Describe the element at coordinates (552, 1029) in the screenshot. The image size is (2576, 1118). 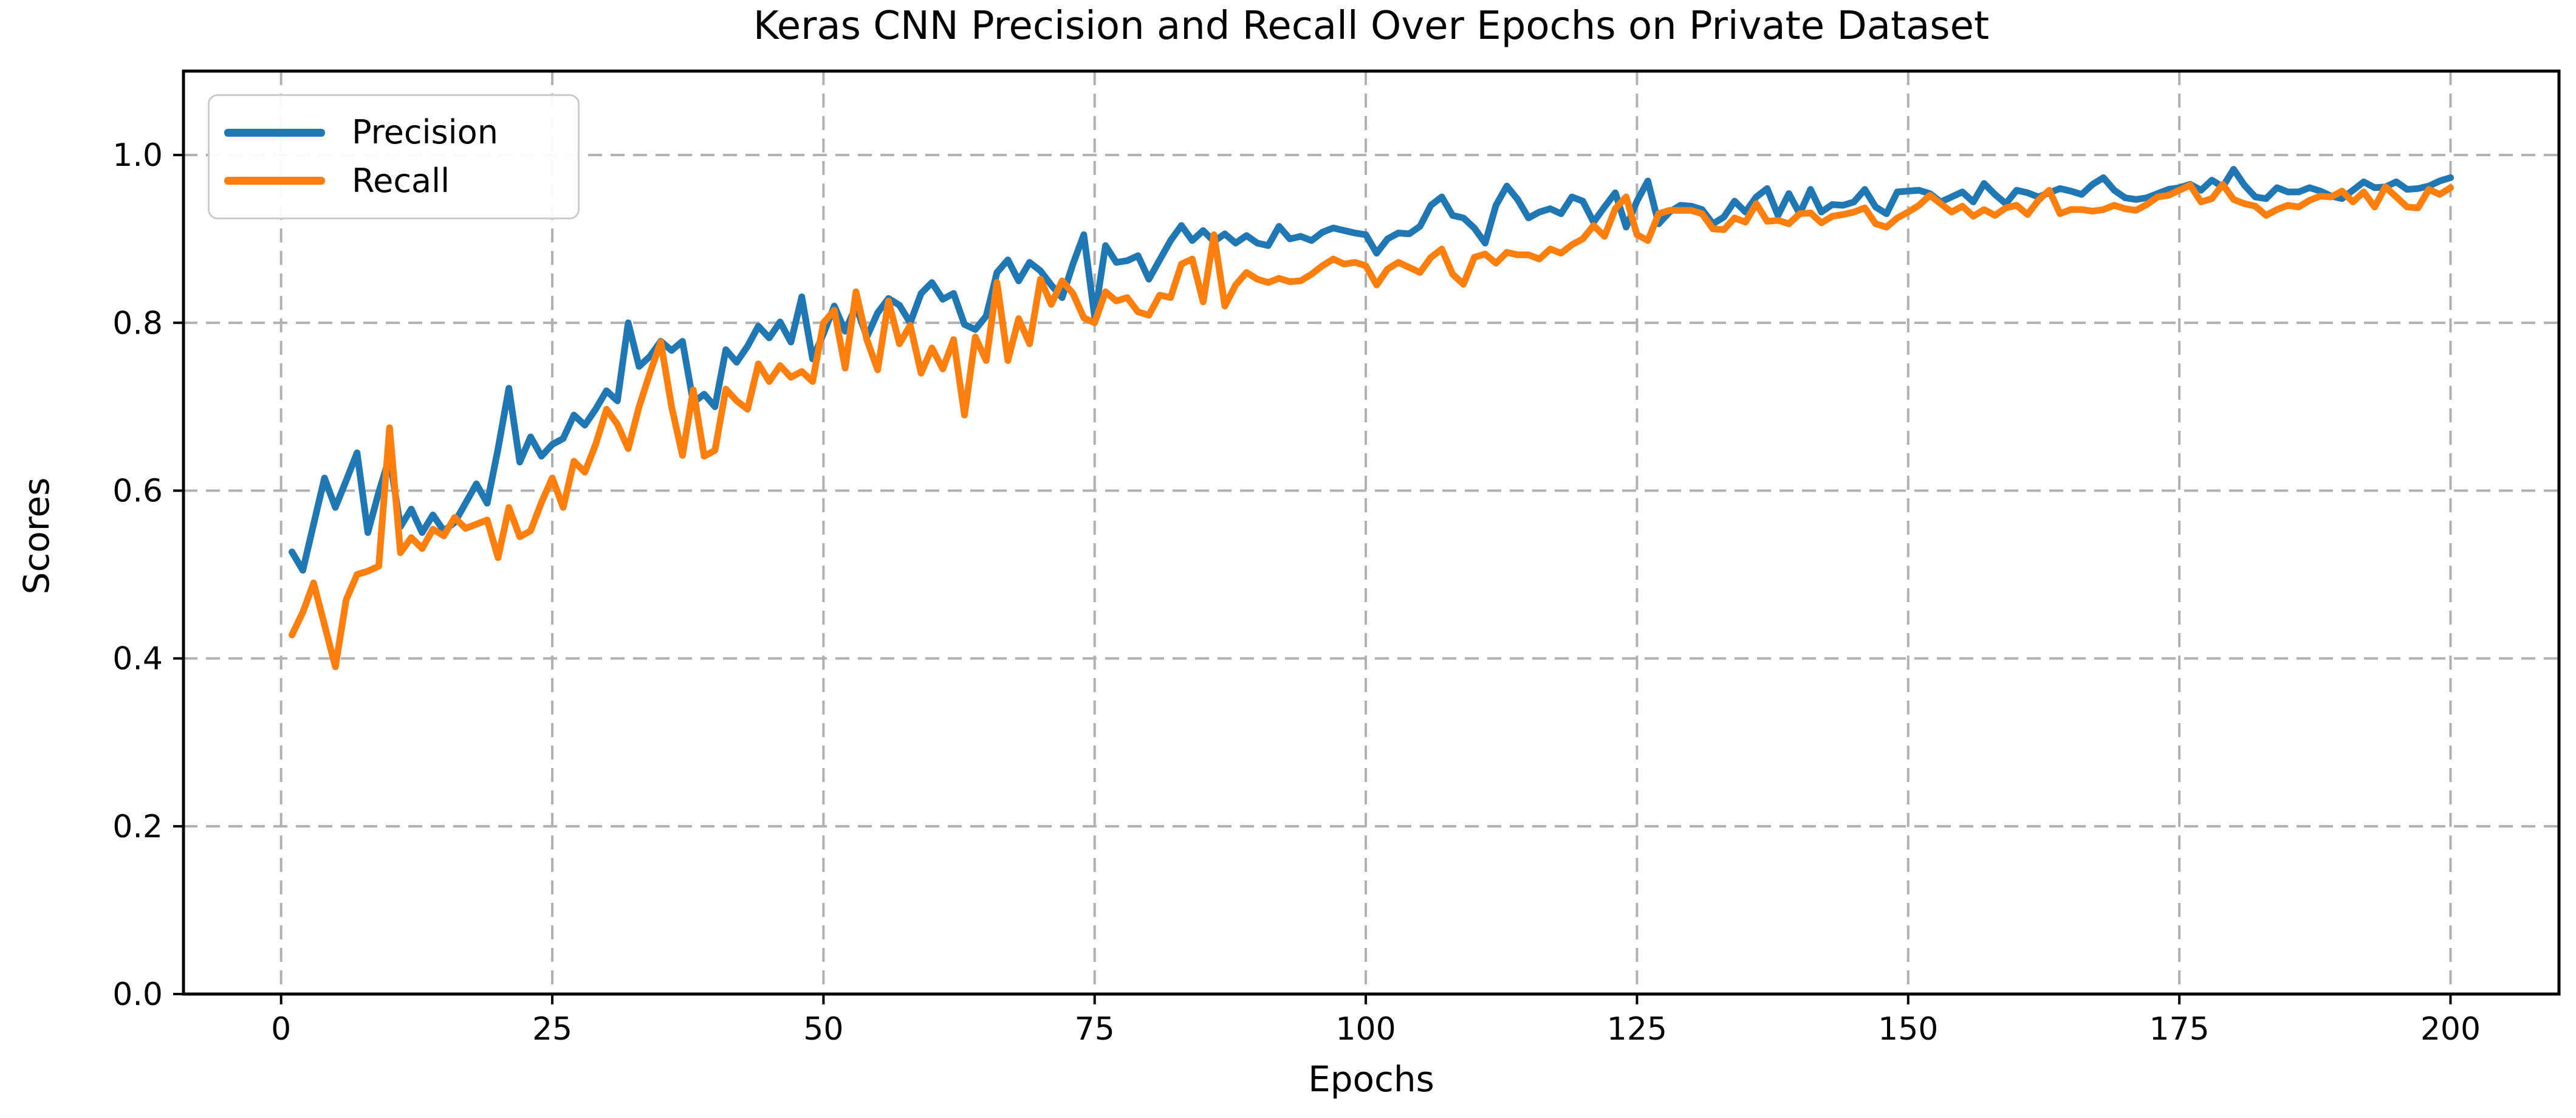
I see `x-tick-label: 25` at that location.